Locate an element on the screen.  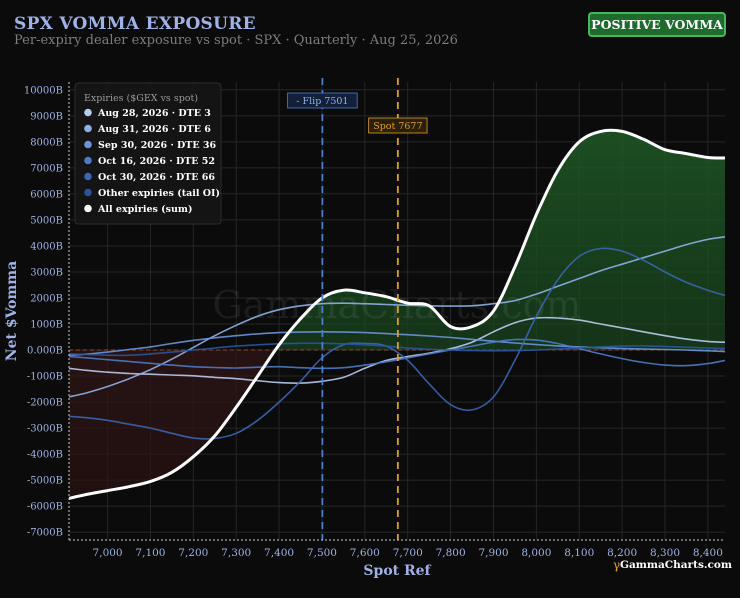
x-tick-label: 7,400 is located at coordinates (279, 553).